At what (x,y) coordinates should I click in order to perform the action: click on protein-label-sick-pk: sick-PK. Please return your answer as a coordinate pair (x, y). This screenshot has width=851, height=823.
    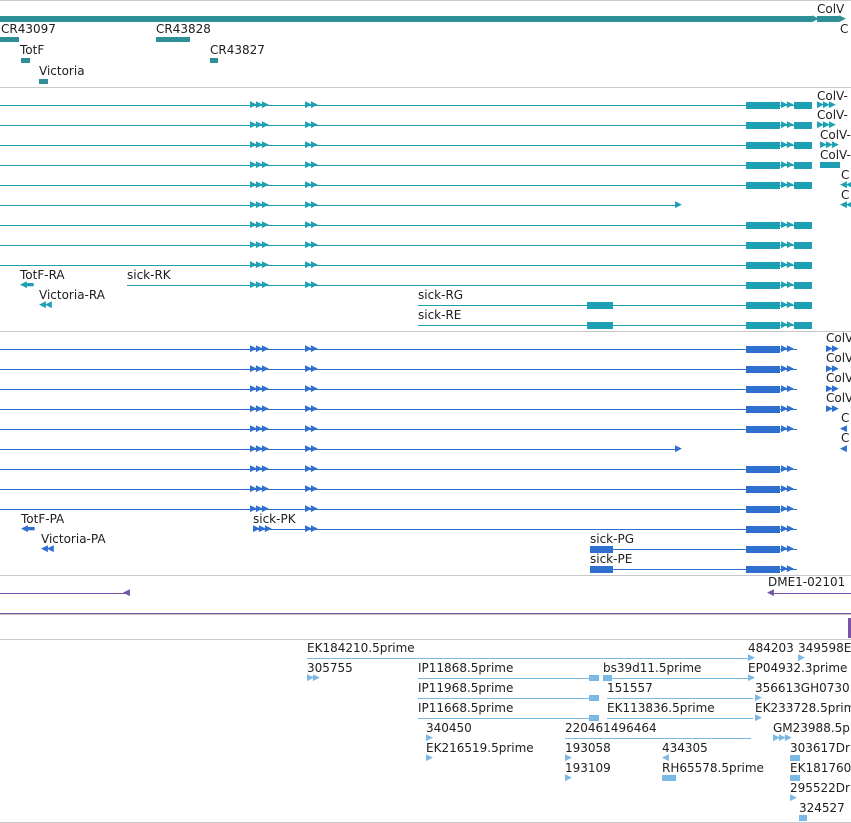
    Looking at the image, I should click on (274, 519).